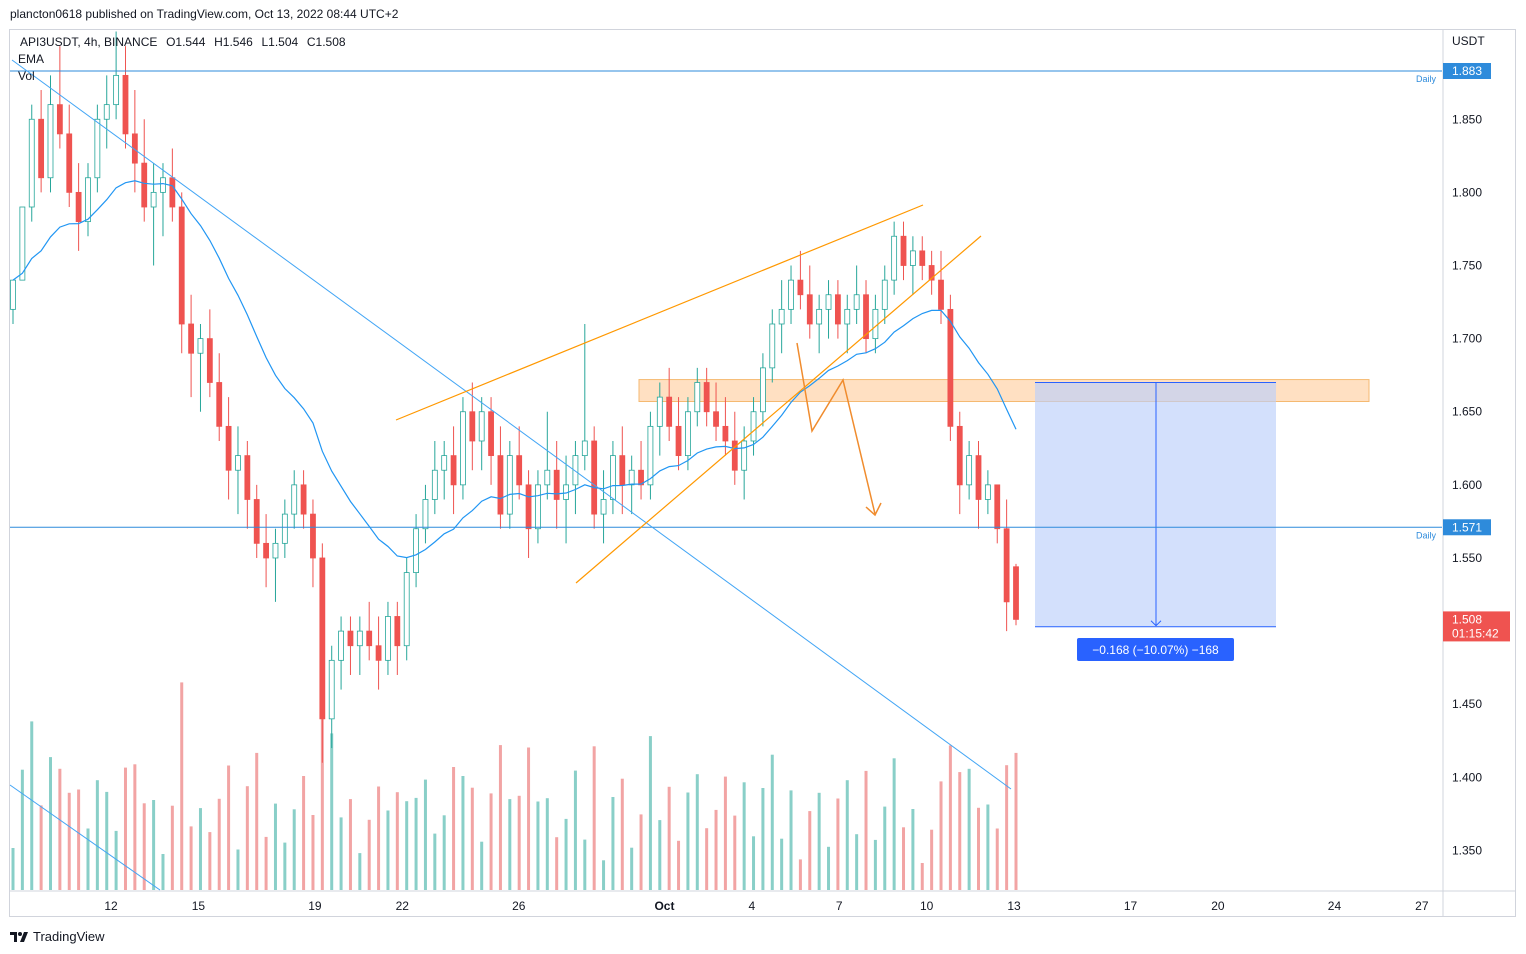 This screenshot has width=1526, height=954. I want to click on wedge-upper-line, so click(659, 312).